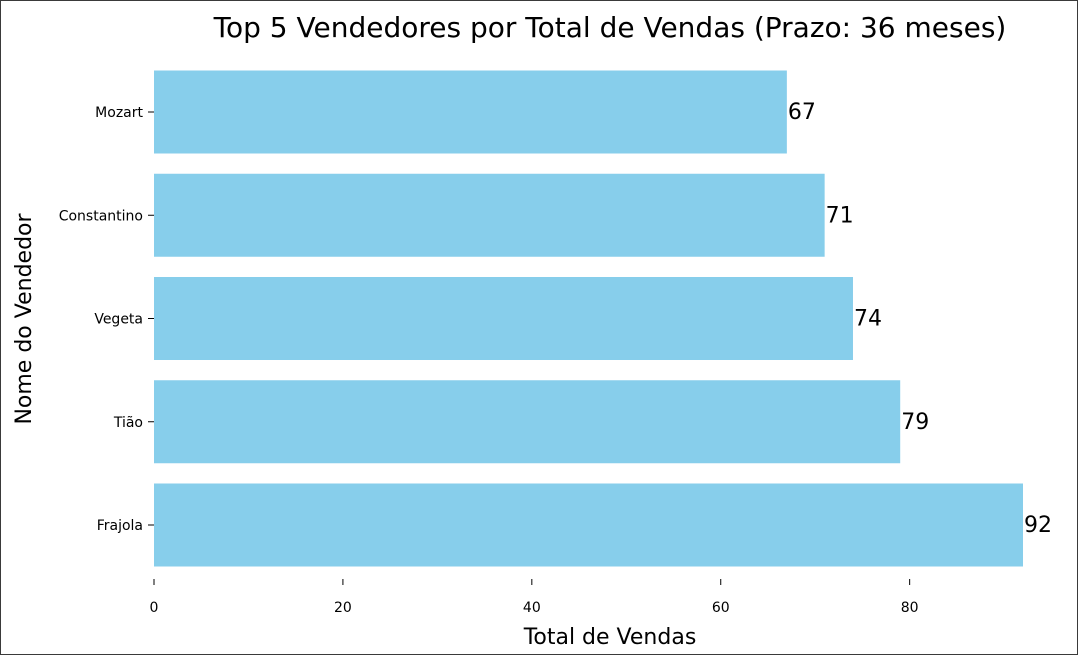 The width and height of the screenshot is (1078, 656). I want to click on x-tick-label: 40, so click(532, 608).